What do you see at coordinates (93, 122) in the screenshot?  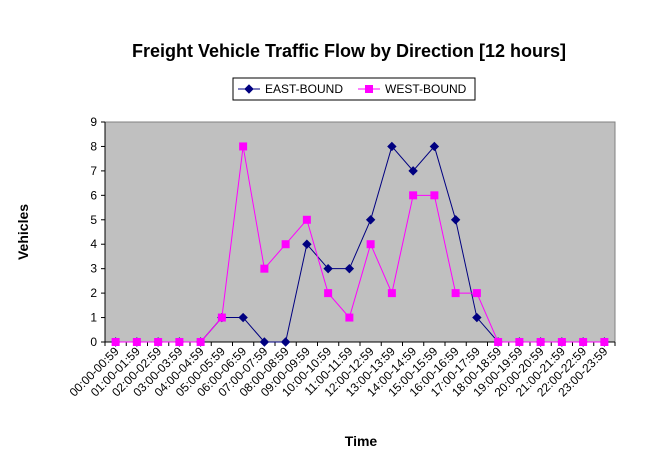 I see `y-tick-label: 9` at bounding box center [93, 122].